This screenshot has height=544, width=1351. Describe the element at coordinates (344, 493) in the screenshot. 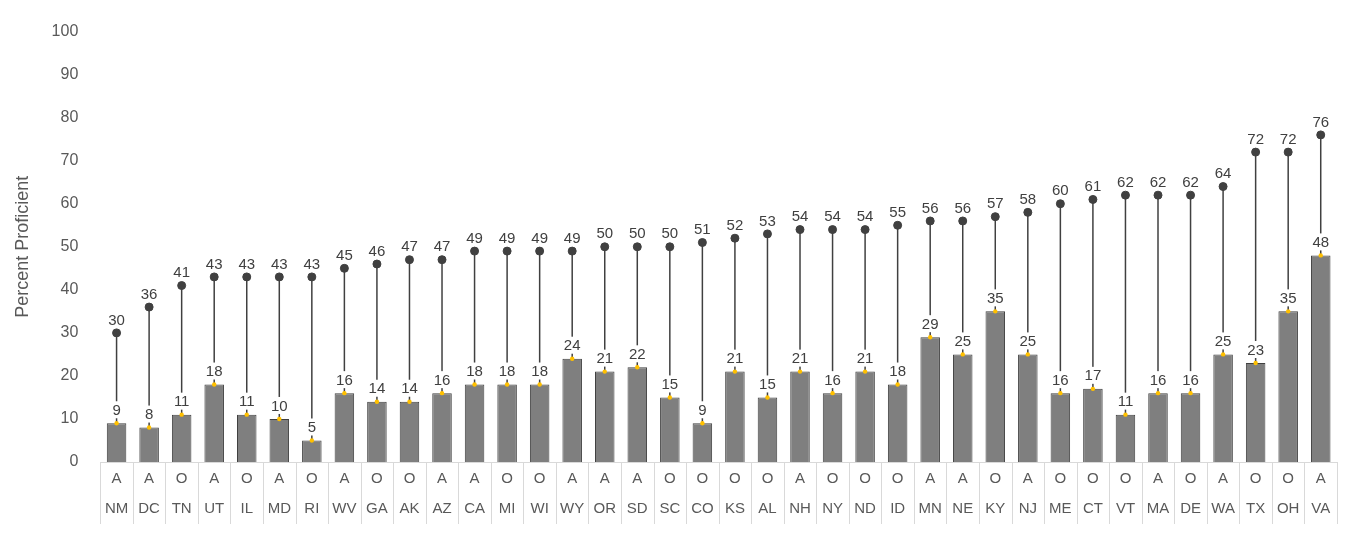

I see `x-tick-label: A WV` at that location.